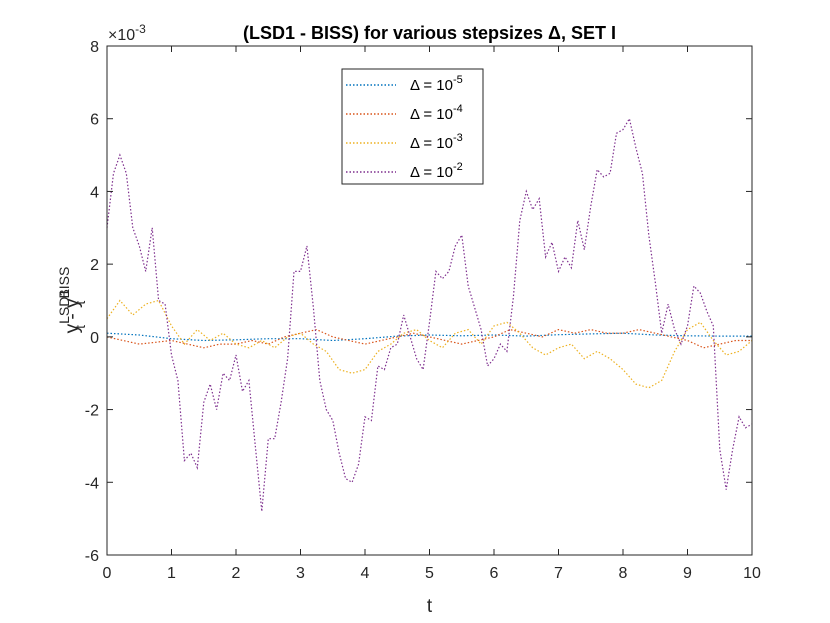  I want to click on x-axis-label: t, so click(430, 606).